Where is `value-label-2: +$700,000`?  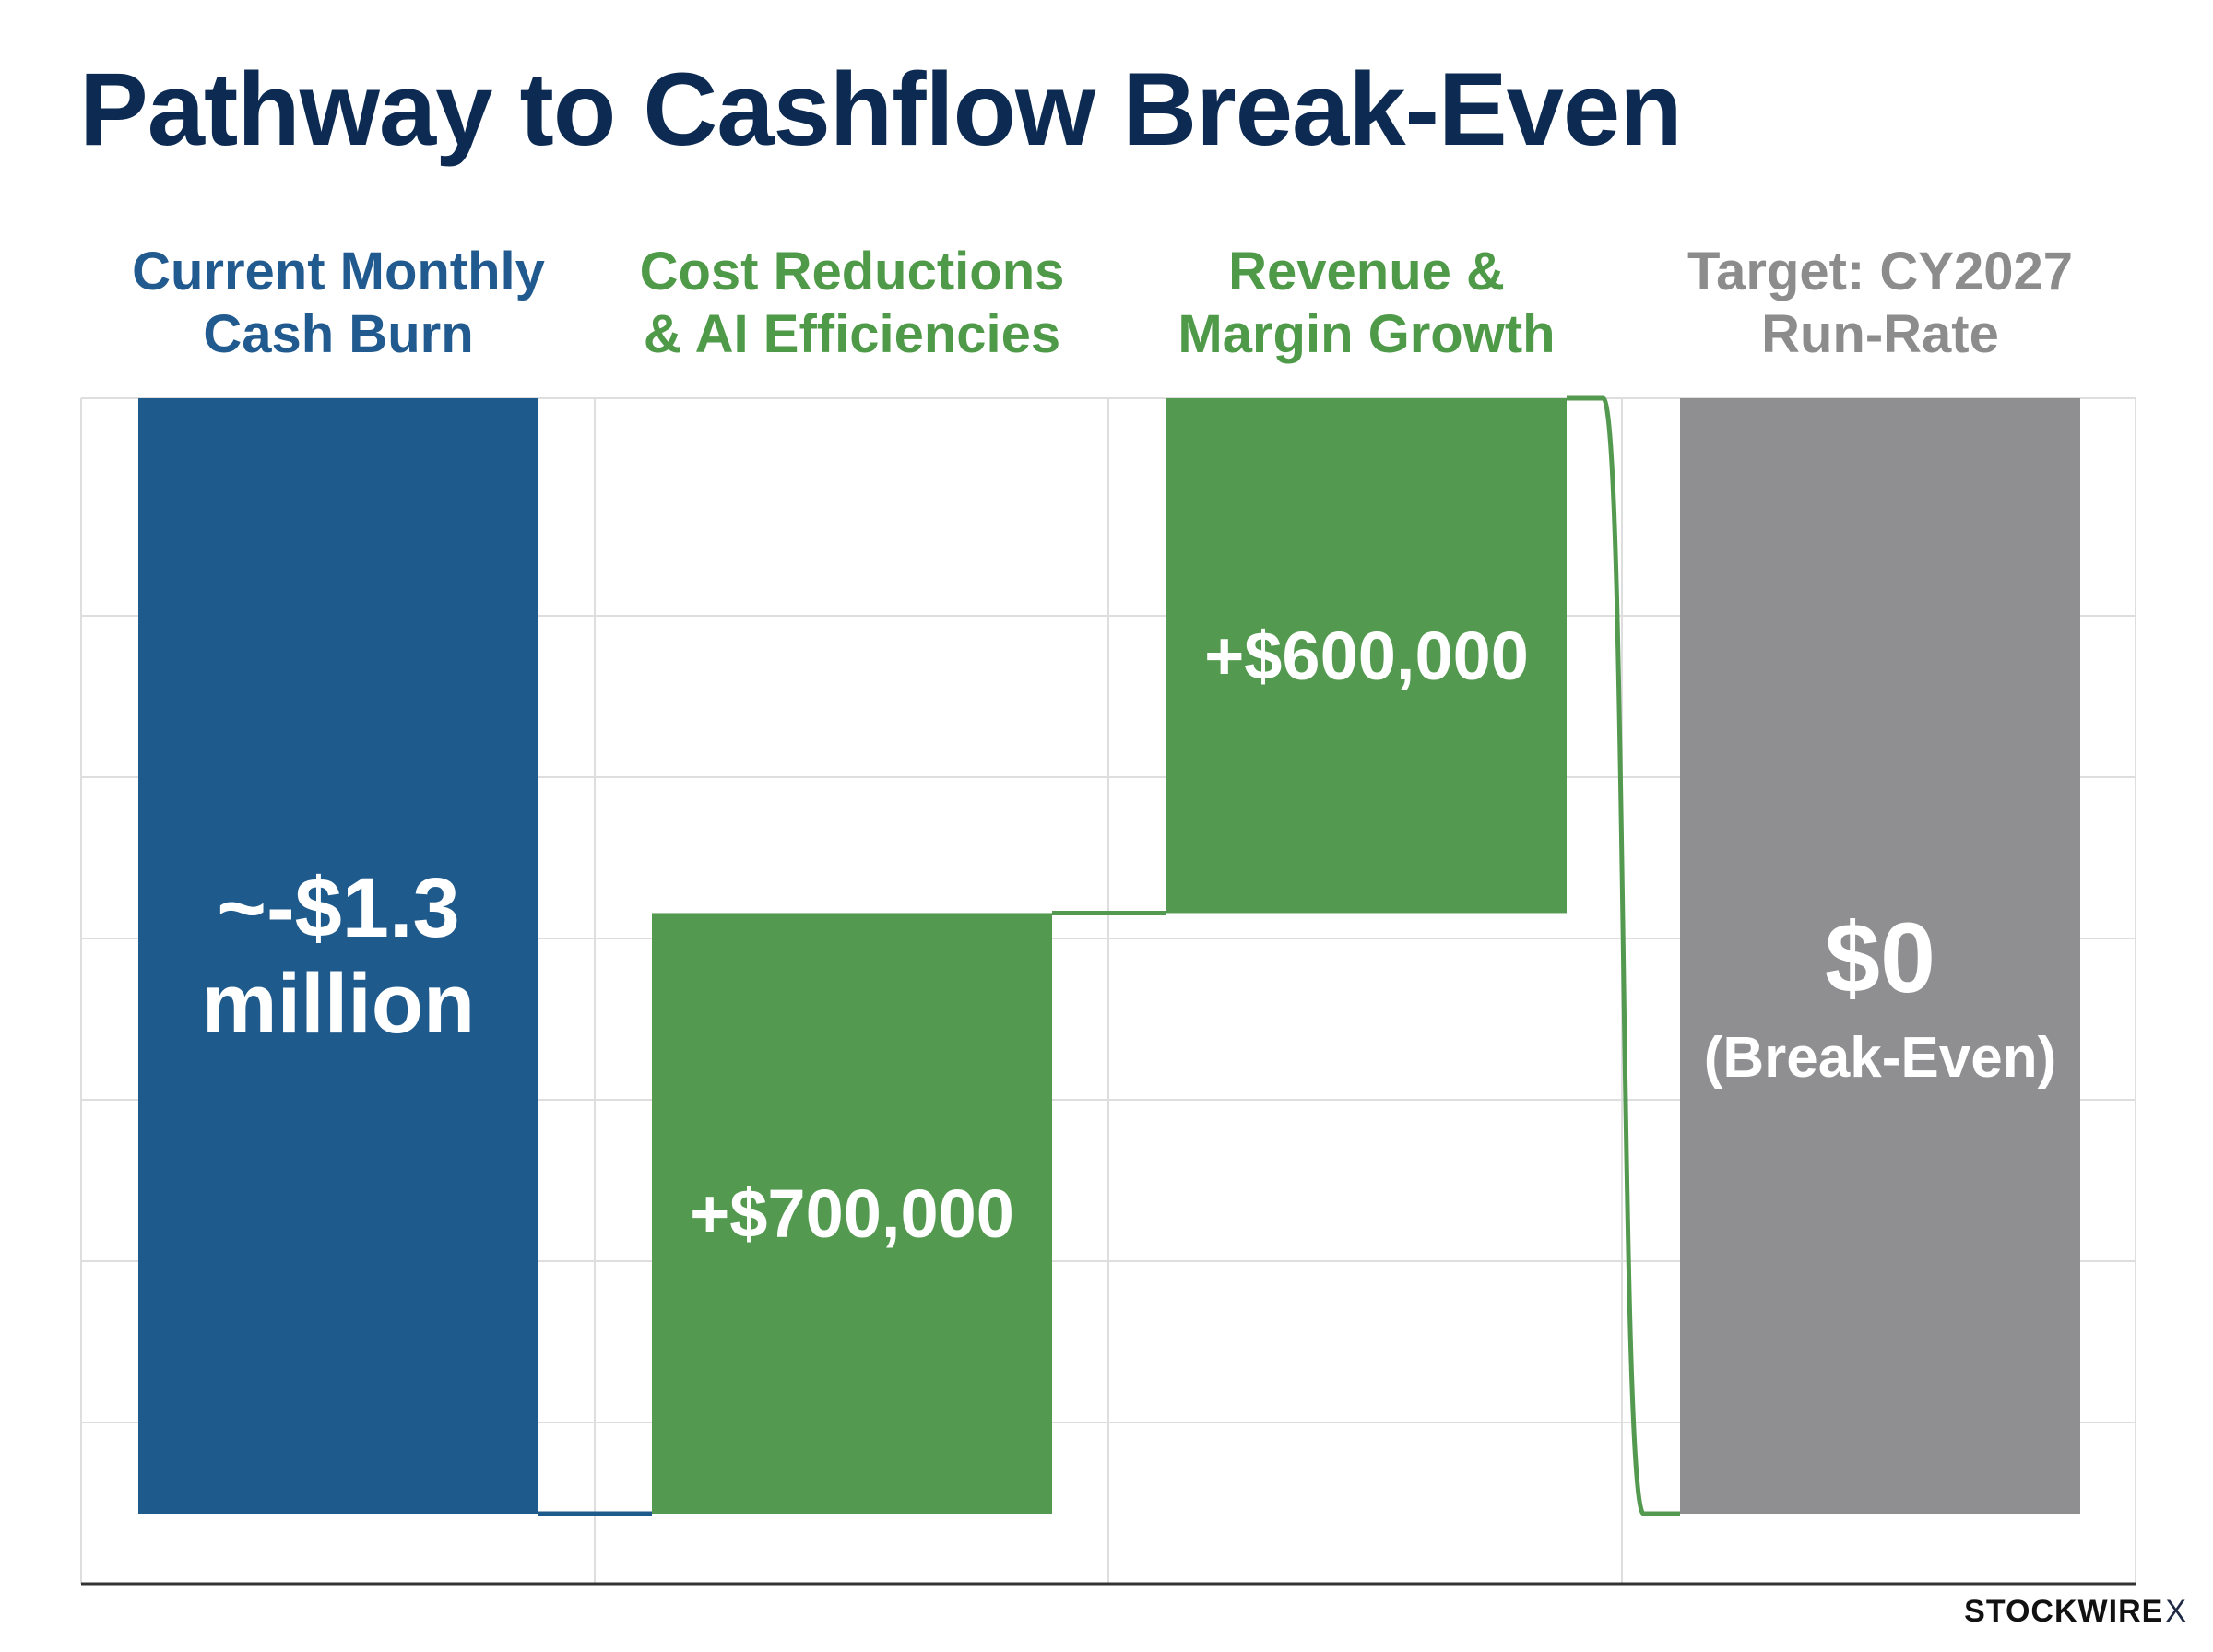
value-label-2: +$700,000 is located at coordinates (852, 1213).